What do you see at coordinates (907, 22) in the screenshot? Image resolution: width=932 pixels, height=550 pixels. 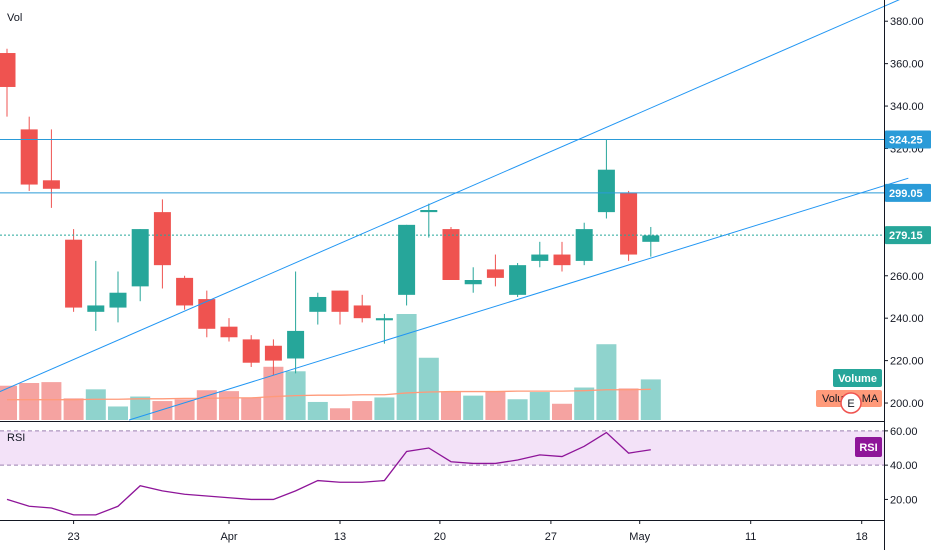 I see `price-axis-label: 380.00` at bounding box center [907, 22].